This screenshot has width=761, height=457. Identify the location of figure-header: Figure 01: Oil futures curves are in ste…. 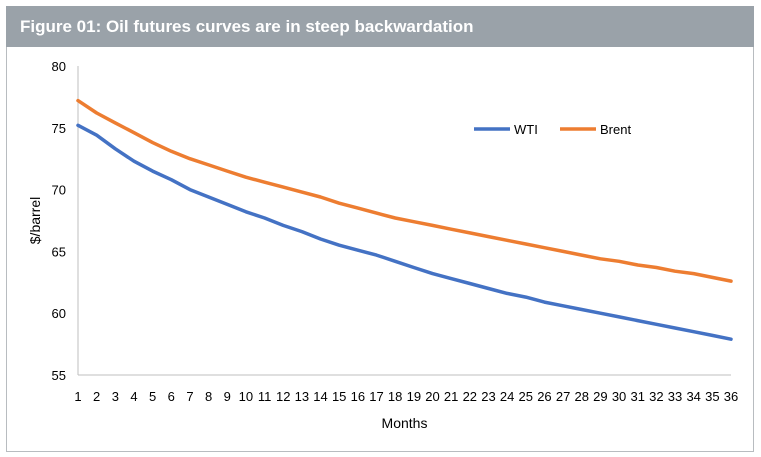
(380, 26).